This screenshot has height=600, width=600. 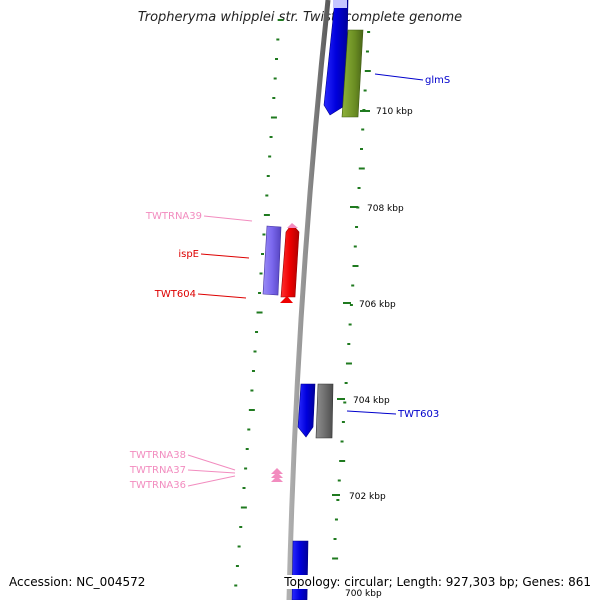 I want to click on scale-702: 702 kbp, so click(x=359, y=497).